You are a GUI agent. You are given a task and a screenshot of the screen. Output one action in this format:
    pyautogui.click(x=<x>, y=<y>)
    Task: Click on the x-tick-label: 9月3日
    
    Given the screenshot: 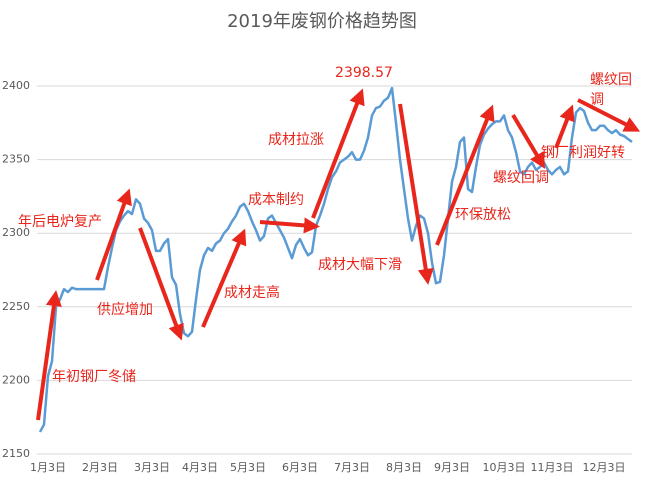 What is the action you would take?
    pyautogui.click(x=452, y=467)
    